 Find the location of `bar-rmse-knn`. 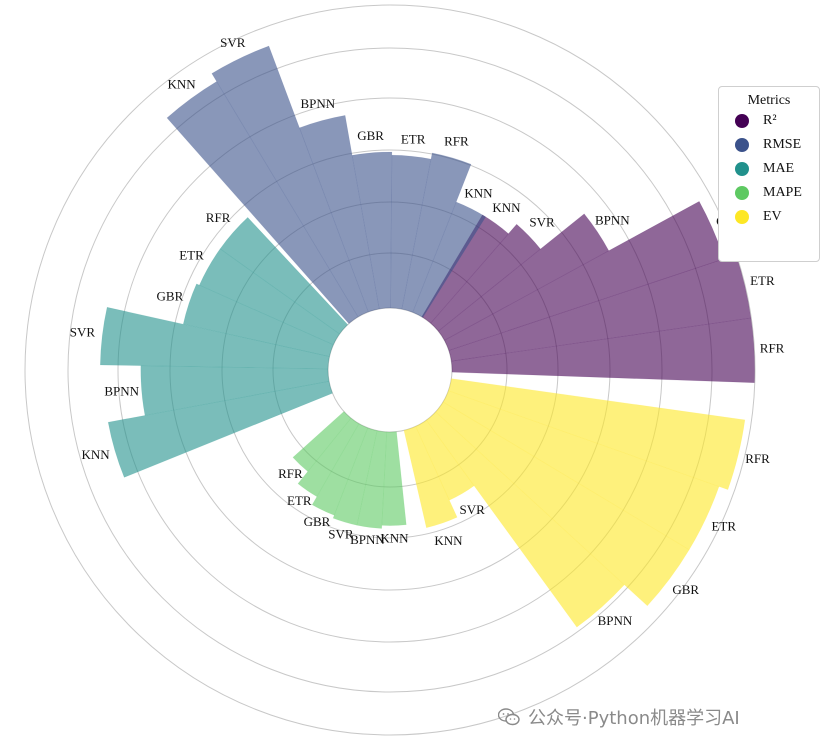

bar-rmse-knn is located at coordinates (262, 202).